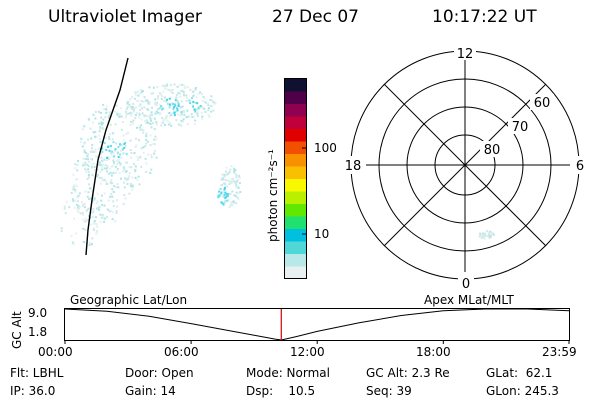 This screenshot has width=600, height=400. What do you see at coordinates (181, 352) in the screenshot?
I see `timeline-xtick-1: 06:00` at bounding box center [181, 352].